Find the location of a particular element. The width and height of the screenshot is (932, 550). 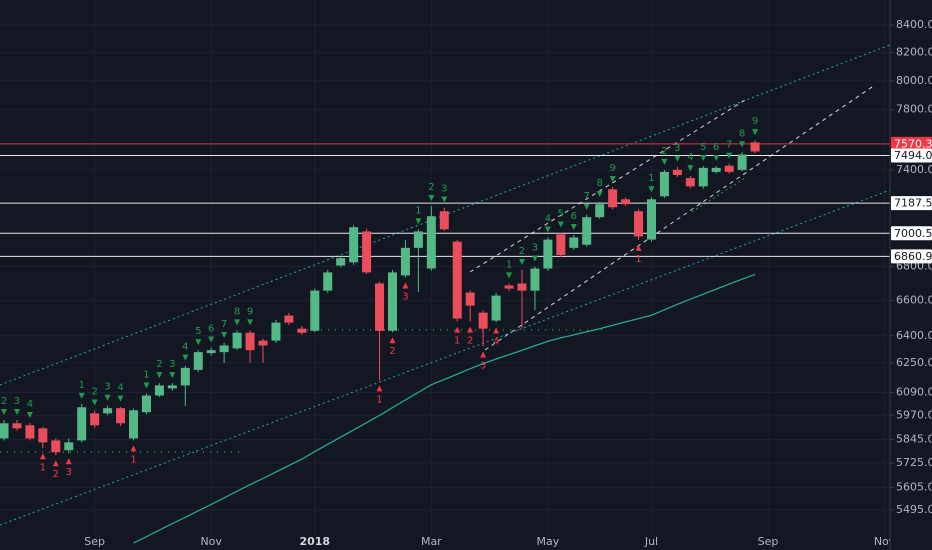

y-tick-label: 7800.0 is located at coordinates (914, 109).